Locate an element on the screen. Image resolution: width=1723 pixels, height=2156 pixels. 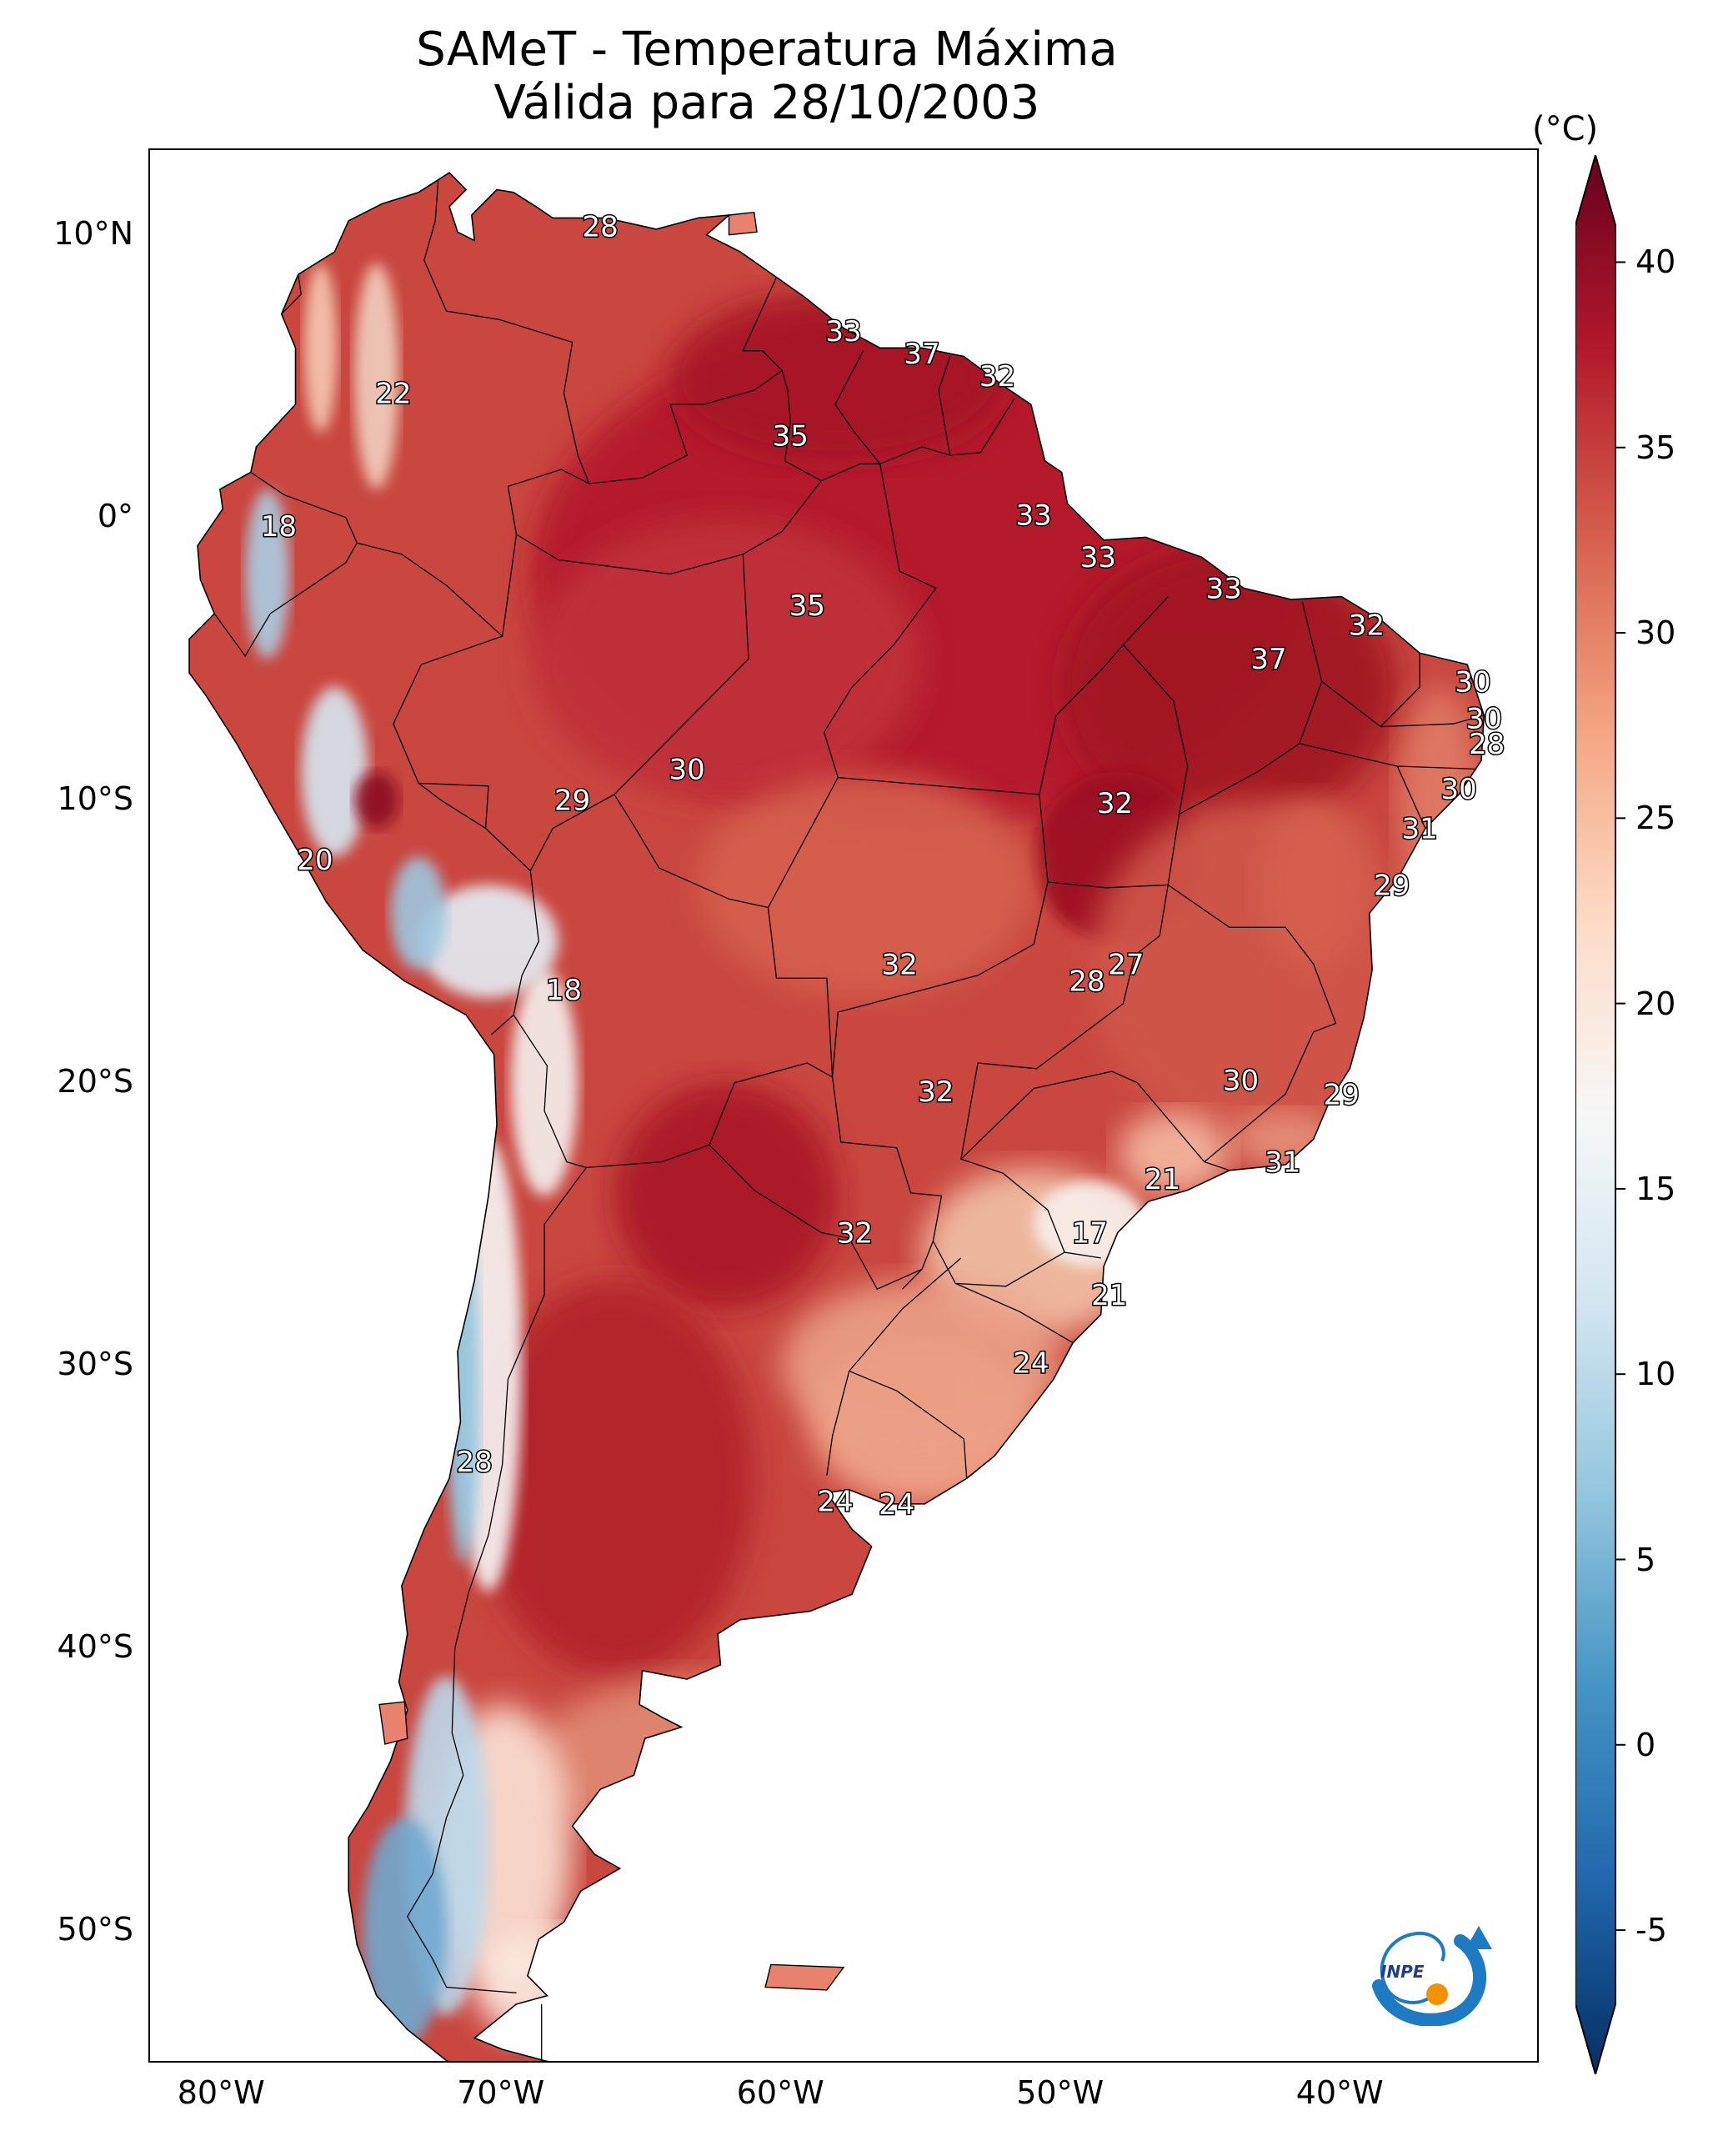
colorbar-tick-label: 30 is located at coordinates (1655, 633).